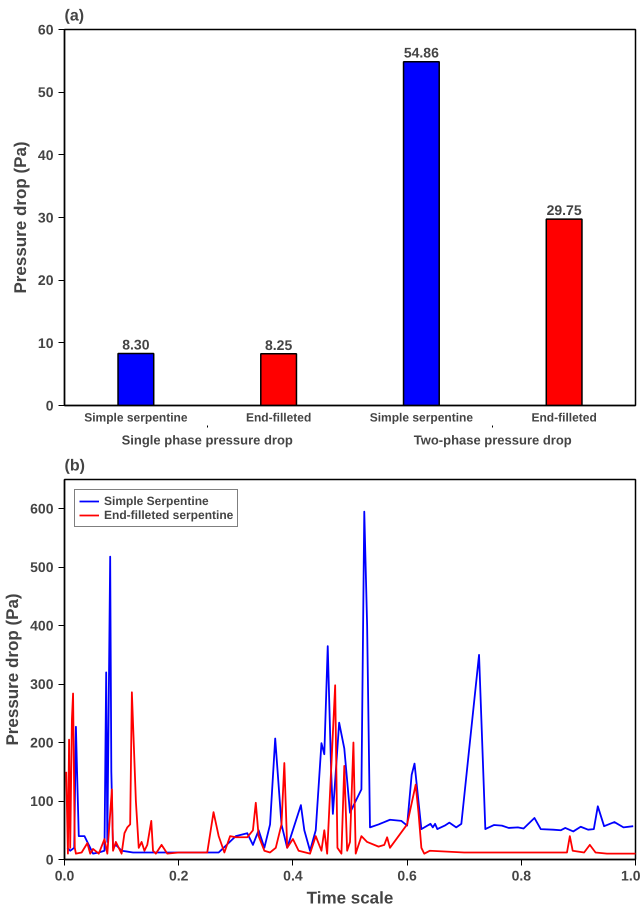 The width and height of the screenshot is (644, 917). Describe the element at coordinates (207, 440) in the screenshot. I see `text: Single phase pressure drop` at that location.